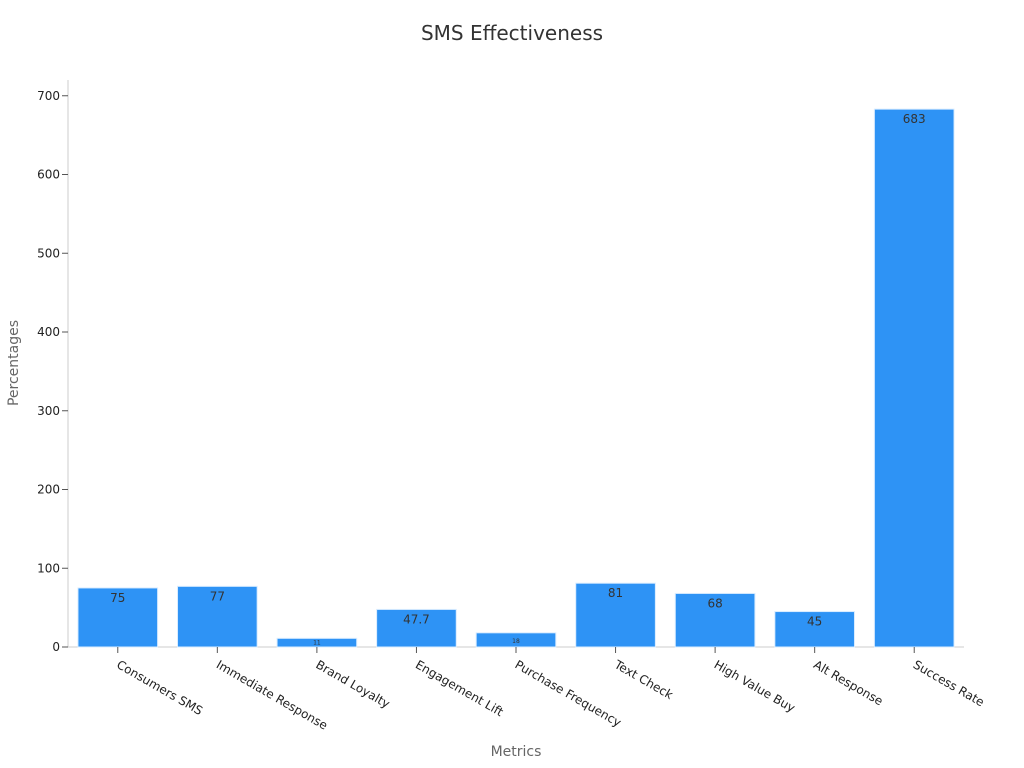  I want to click on y-tick-label: 400, so click(48, 332).